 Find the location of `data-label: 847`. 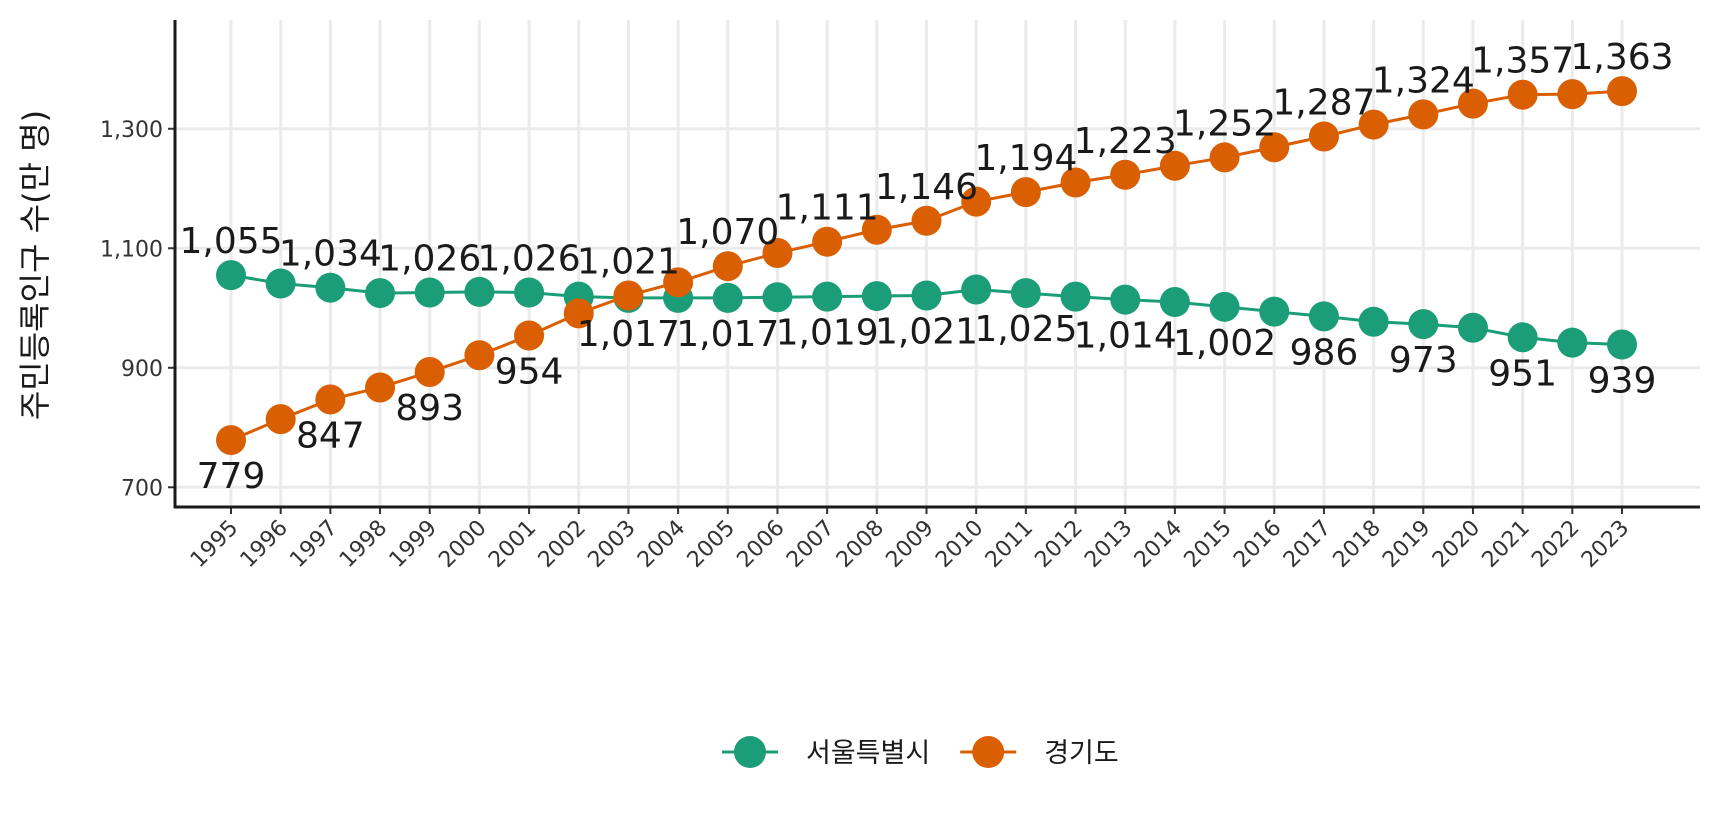

data-label: 847 is located at coordinates (330, 435).